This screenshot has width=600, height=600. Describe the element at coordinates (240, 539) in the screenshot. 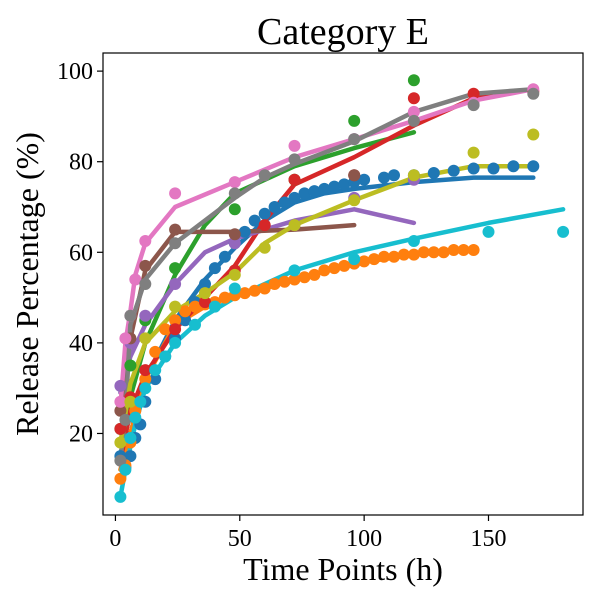

I see `x-tick-label: 50` at that location.